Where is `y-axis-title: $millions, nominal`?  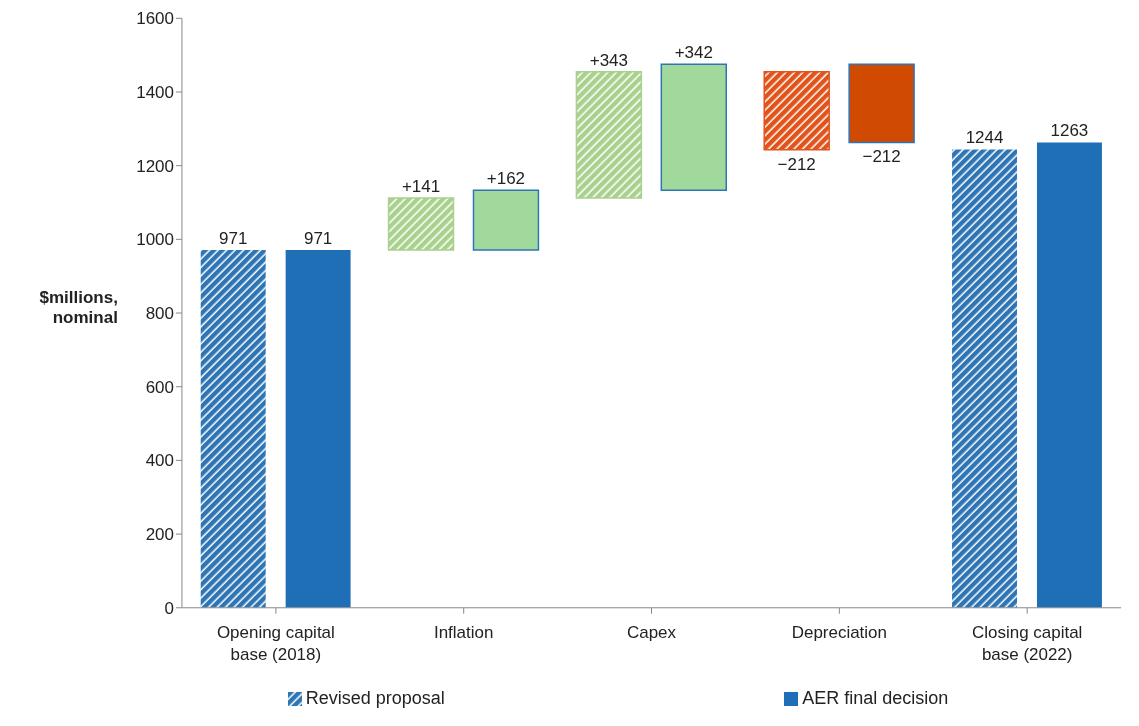
y-axis-title: $millions, nominal is located at coordinates (78, 308).